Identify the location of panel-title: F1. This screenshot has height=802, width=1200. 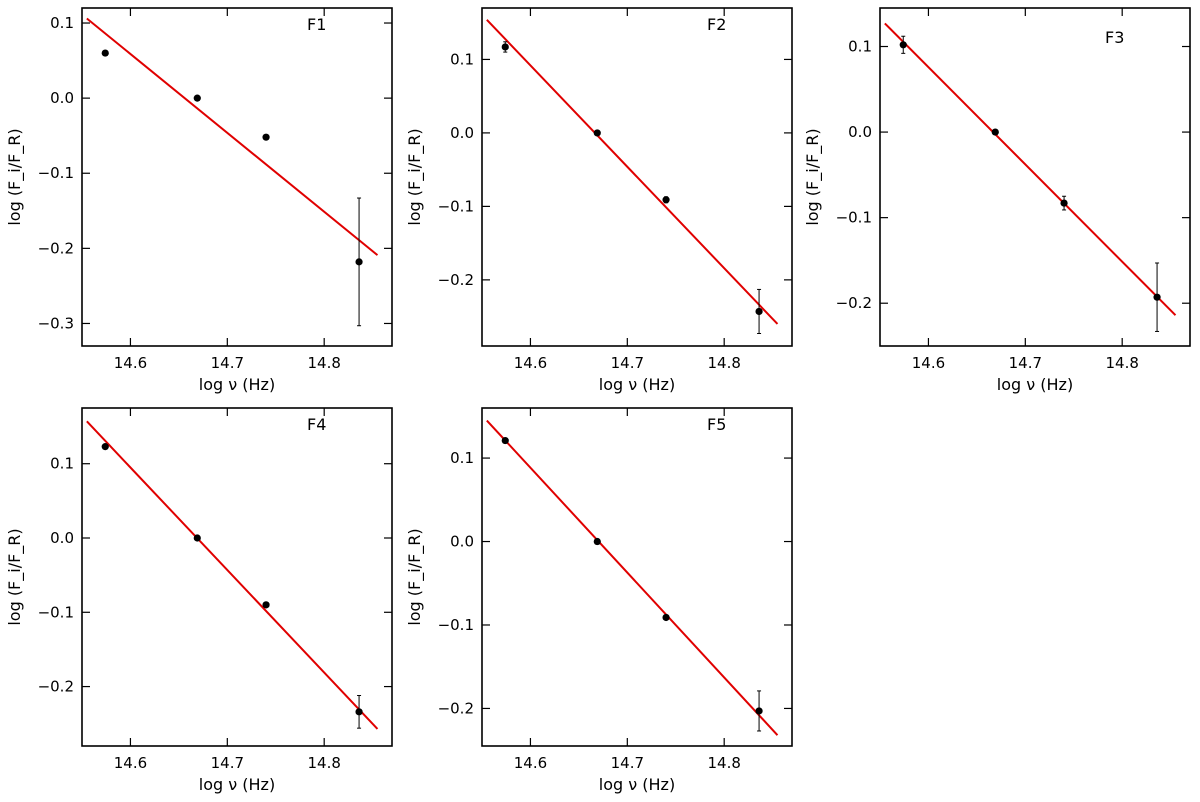
(316, 24).